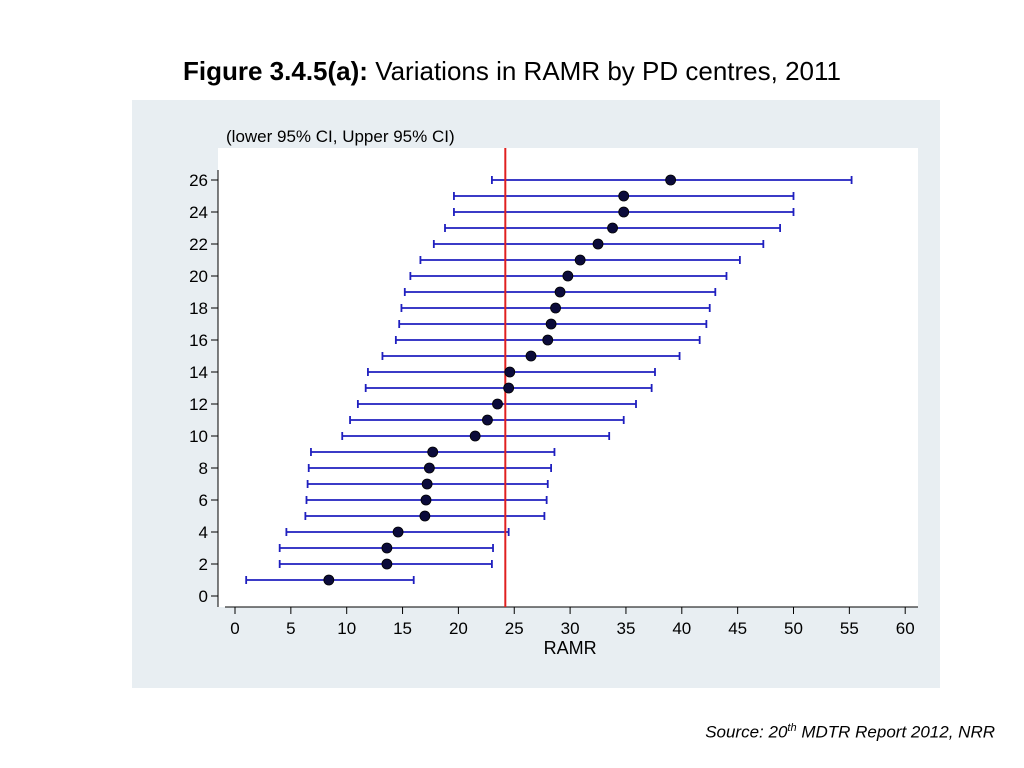 The width and height of the screenshot is (1024, 768). What do you see at coordinates (514, 628) in the screenshot?
I see `x-tick-label: 25` at bounding box center [514, 628].